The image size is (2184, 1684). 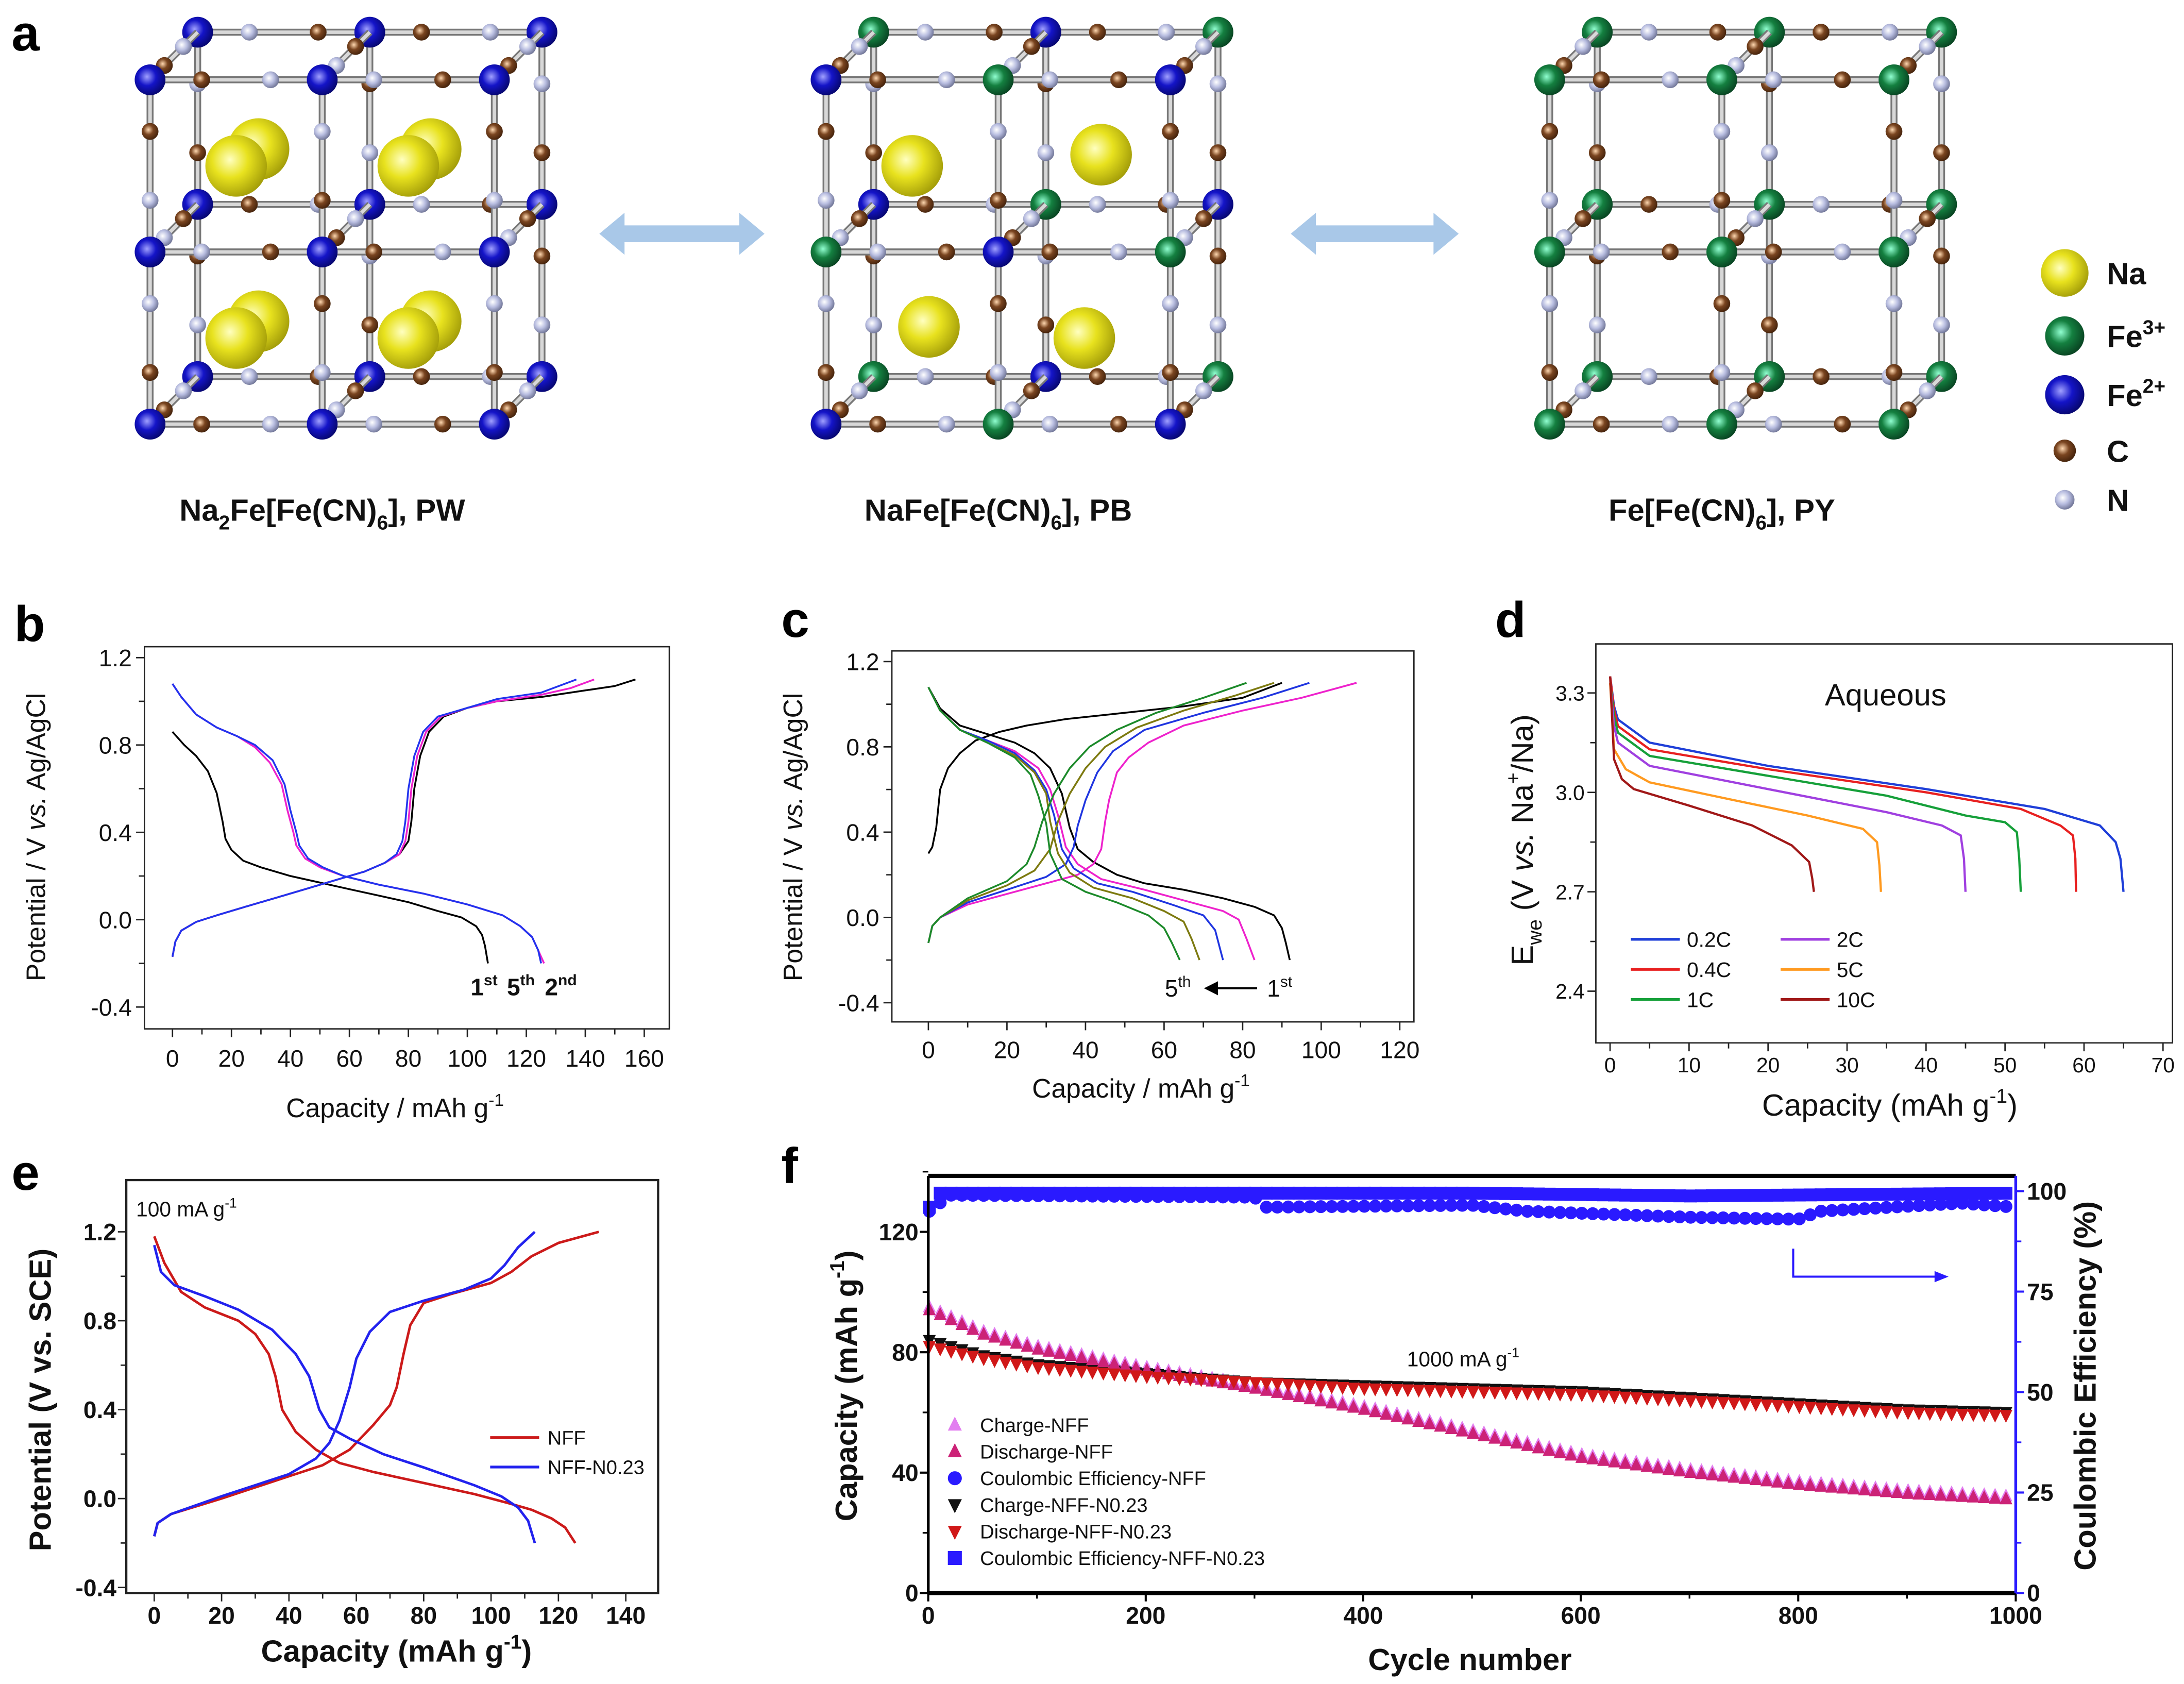 What do you see at coordinates (1856, 1000) in the screenshot?
I see `legend-label: 10C` at bounding box center [1856, 1000].